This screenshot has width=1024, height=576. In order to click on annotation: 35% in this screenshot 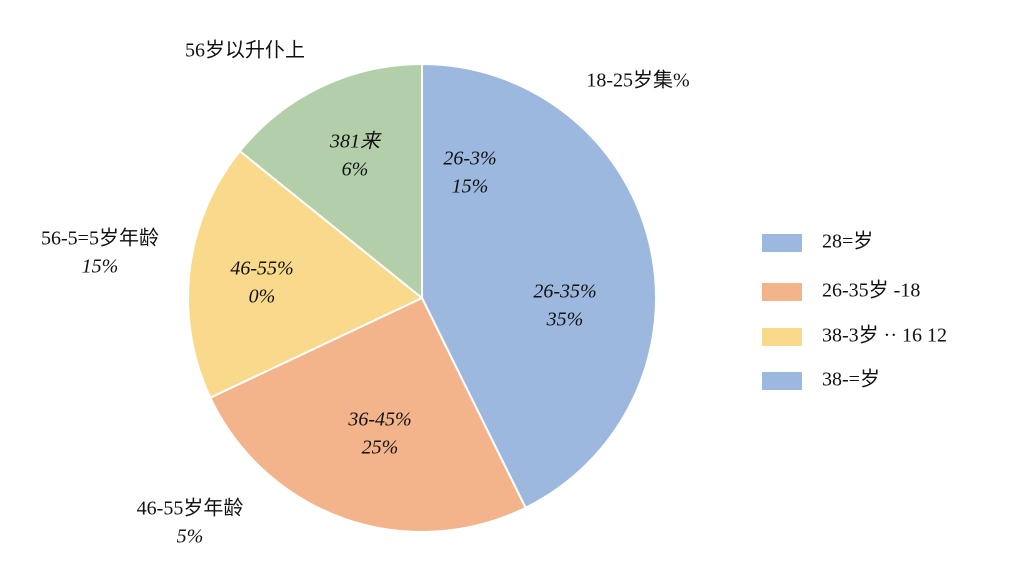, I will do `click(565, 320)`.